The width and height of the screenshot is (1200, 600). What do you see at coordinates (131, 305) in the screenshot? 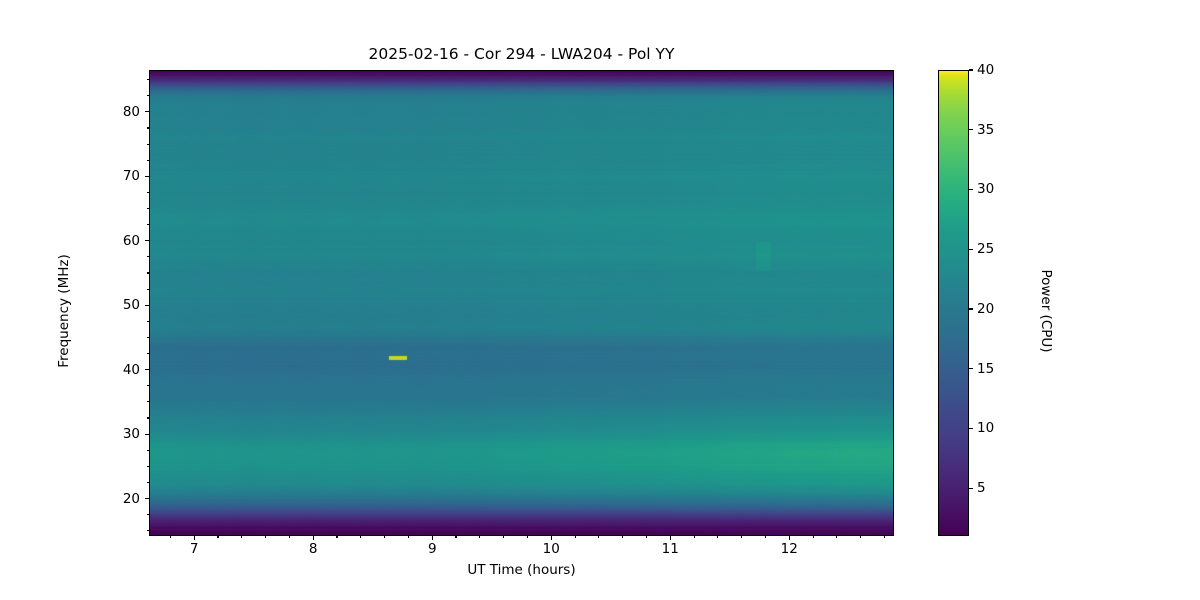
I see `y-tick-label: 50` at bounding box center [131, 305].